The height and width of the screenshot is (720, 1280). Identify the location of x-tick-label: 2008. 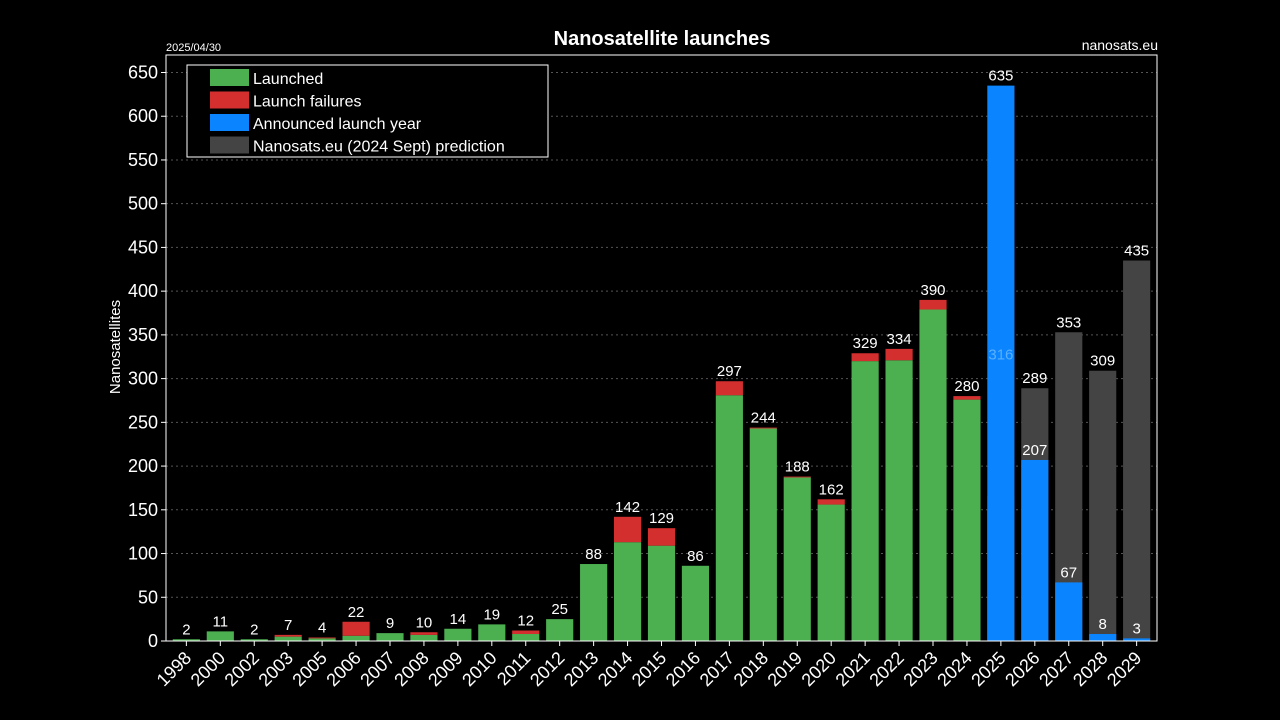
(411, 669).